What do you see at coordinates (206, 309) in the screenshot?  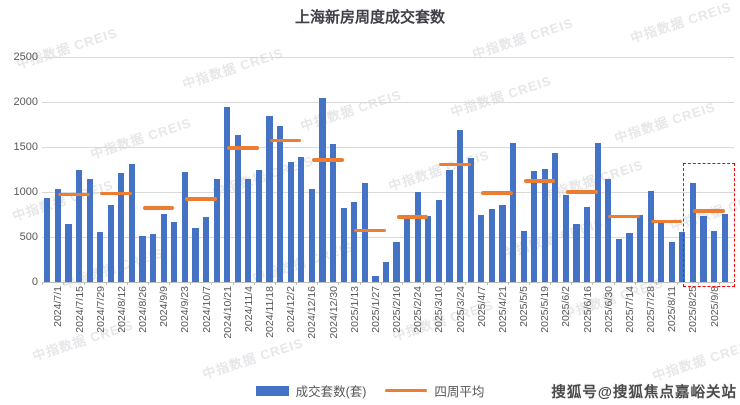 I see `x-tick-label: 2024/10/7` at bounding box center [206, 309].